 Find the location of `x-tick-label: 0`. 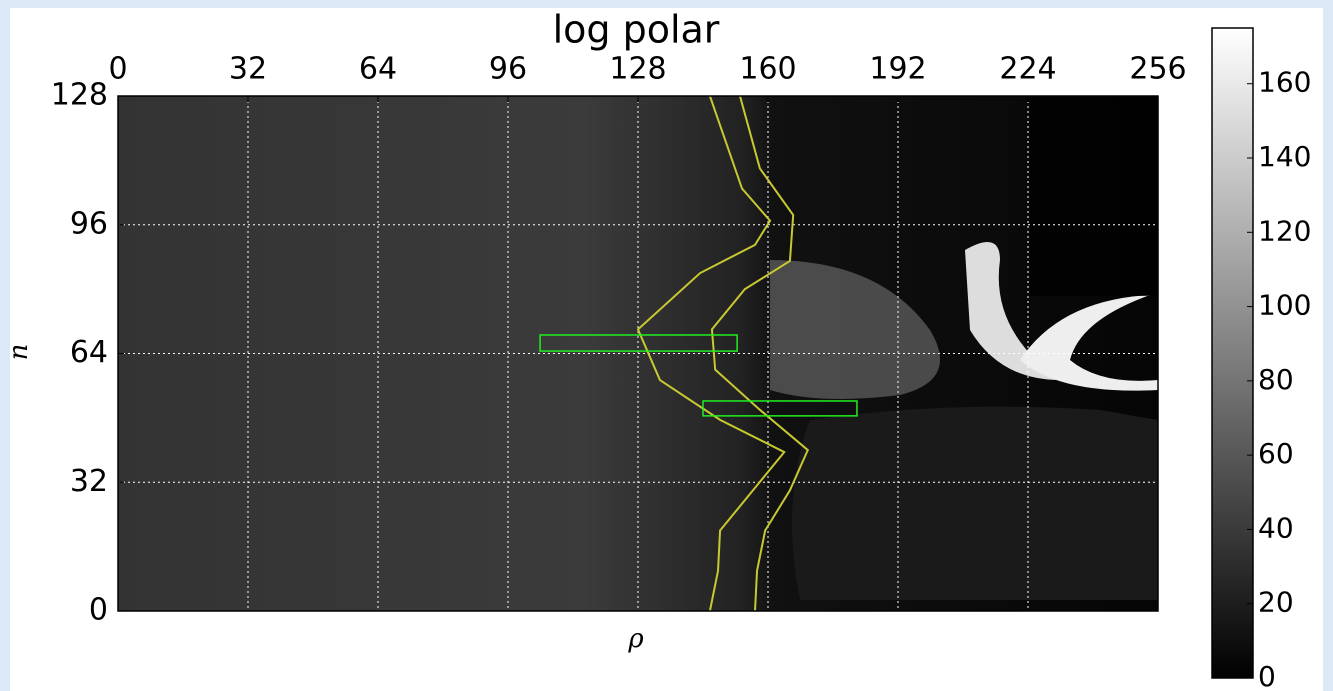

x-tick-label: 0 is located at coordinates (117, 69).